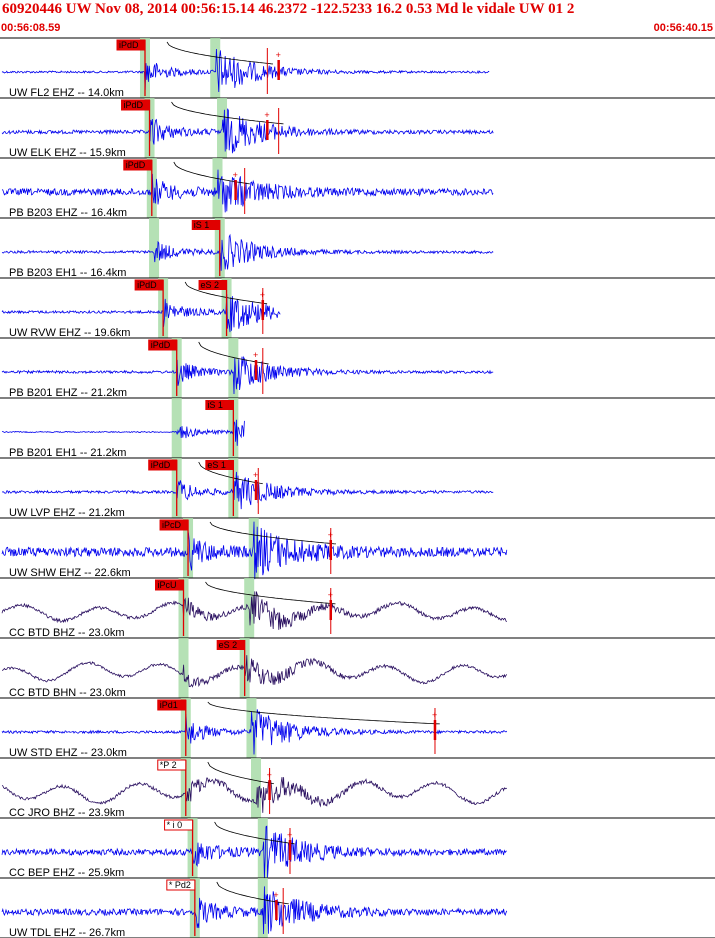  I want to click on p-pick-label: iPcD, so click(172, 525).